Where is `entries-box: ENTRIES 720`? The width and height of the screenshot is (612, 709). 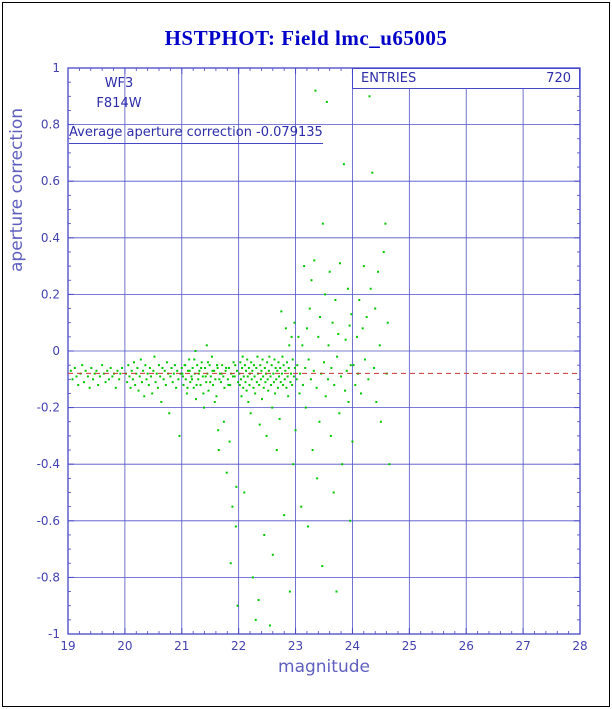
entries-box: ENTRIES 720 is located at coordinates (466, 78).